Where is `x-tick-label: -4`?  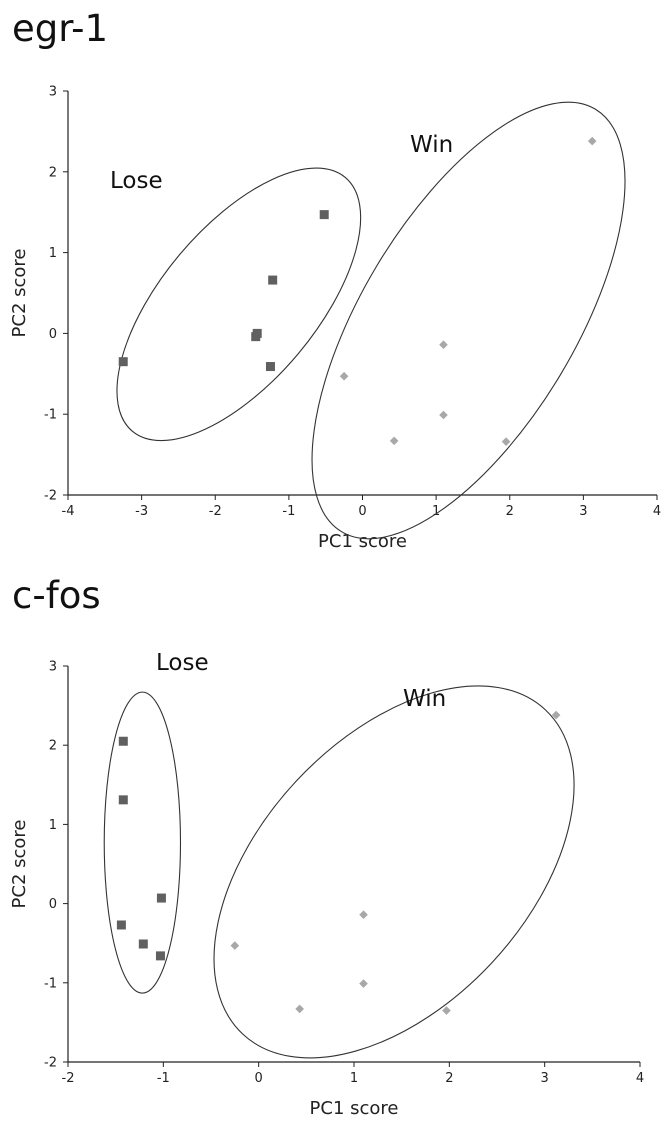
x-tick-label: -4 is located at coordinates (68, 511).